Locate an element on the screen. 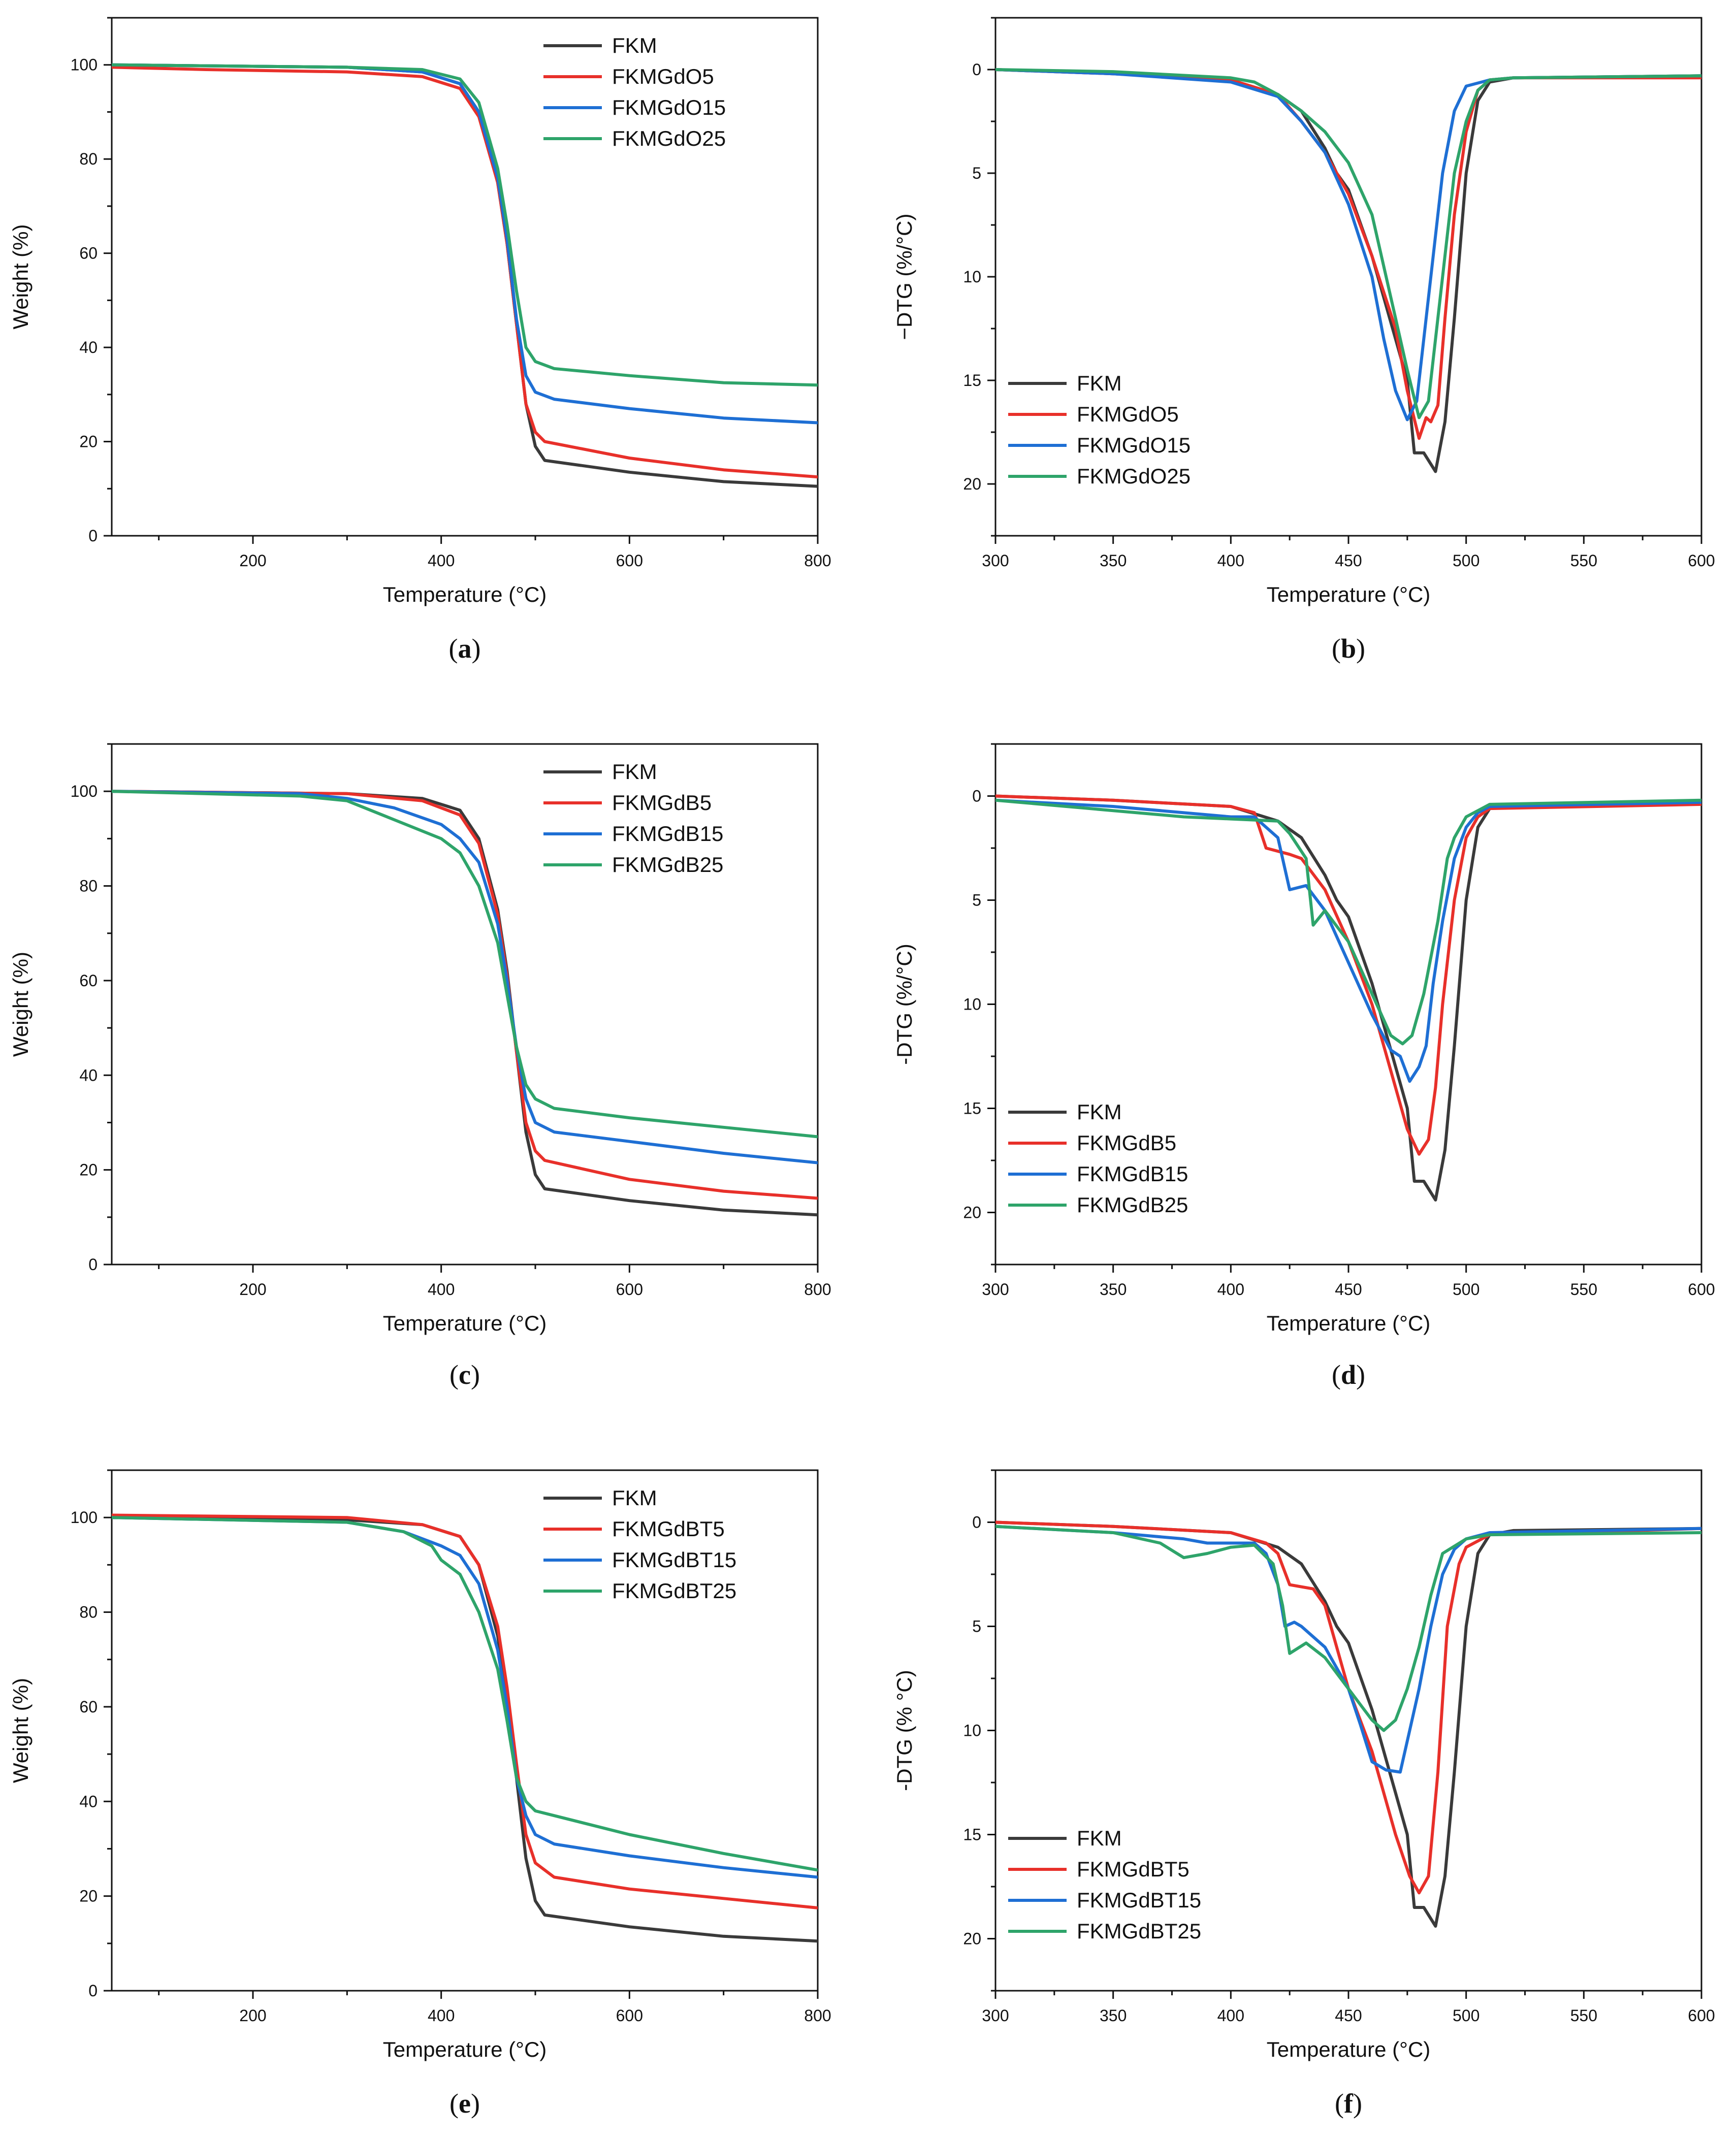 This screenshot has height=2138, width=1736. panel-caption: (f) is located at coordinates (1348, 2103).